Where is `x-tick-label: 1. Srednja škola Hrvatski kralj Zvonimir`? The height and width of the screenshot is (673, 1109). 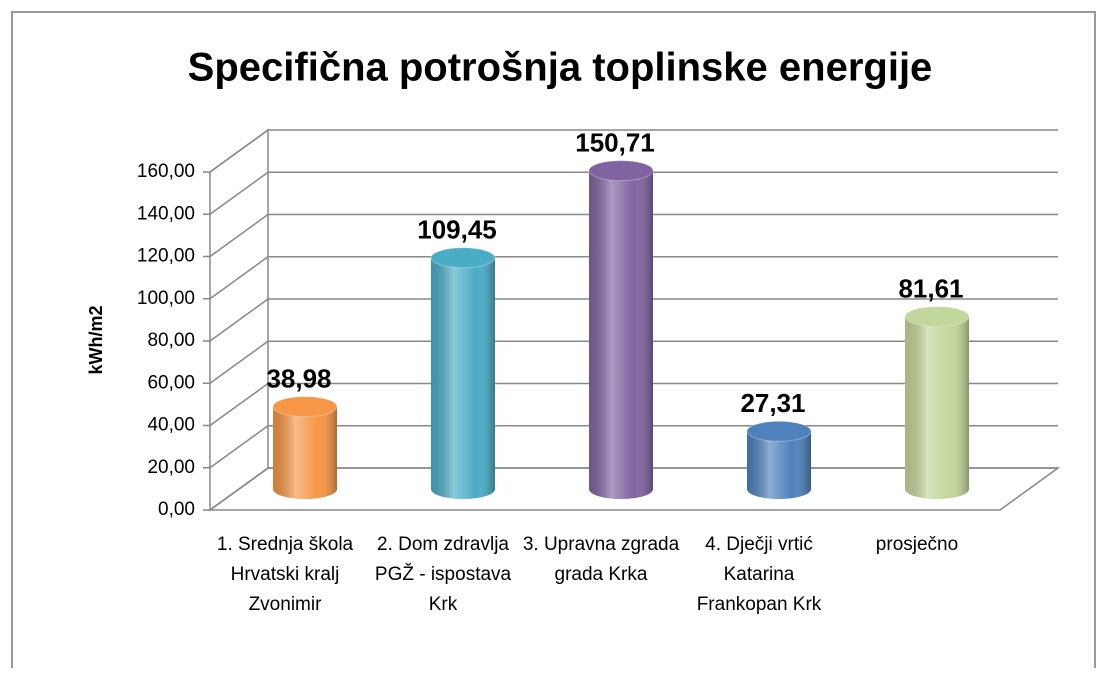
x-tick-label: 1. Srednja škola Hrvatski kralj Zvonimir is located at coordinates (285, 574).